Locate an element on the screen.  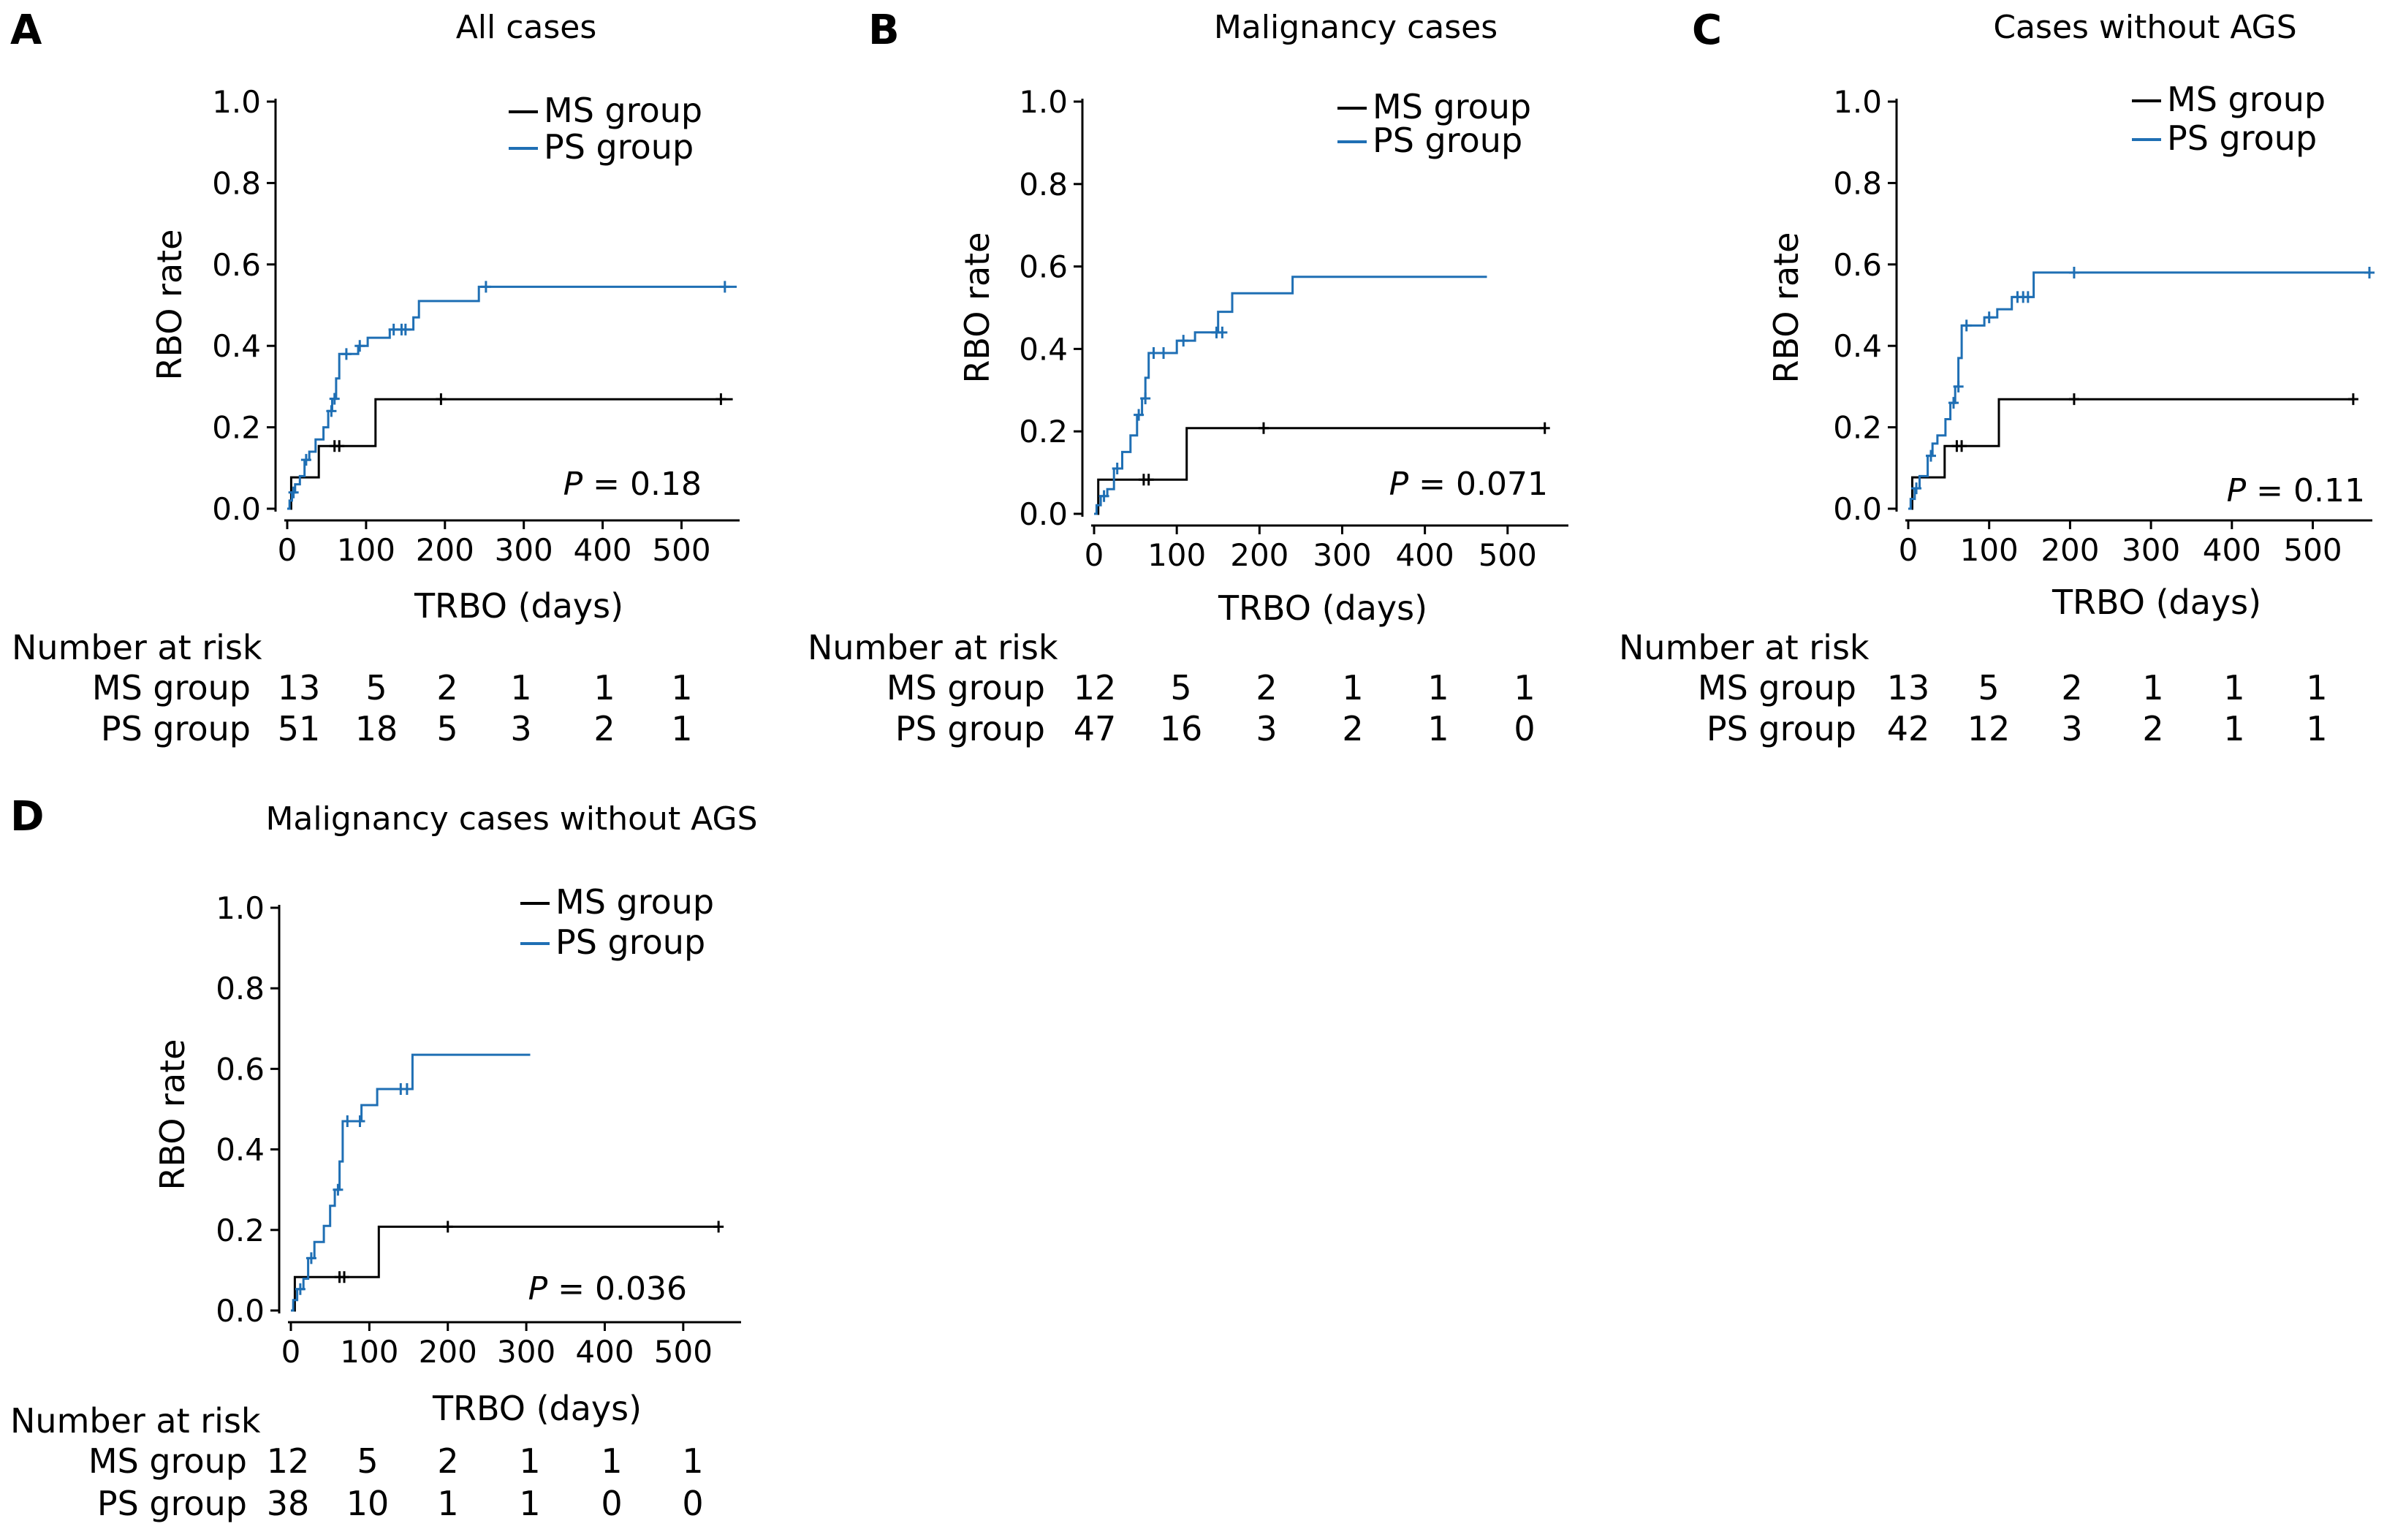
p-value: P = 0.071 is located at coordinates (1468, 484).